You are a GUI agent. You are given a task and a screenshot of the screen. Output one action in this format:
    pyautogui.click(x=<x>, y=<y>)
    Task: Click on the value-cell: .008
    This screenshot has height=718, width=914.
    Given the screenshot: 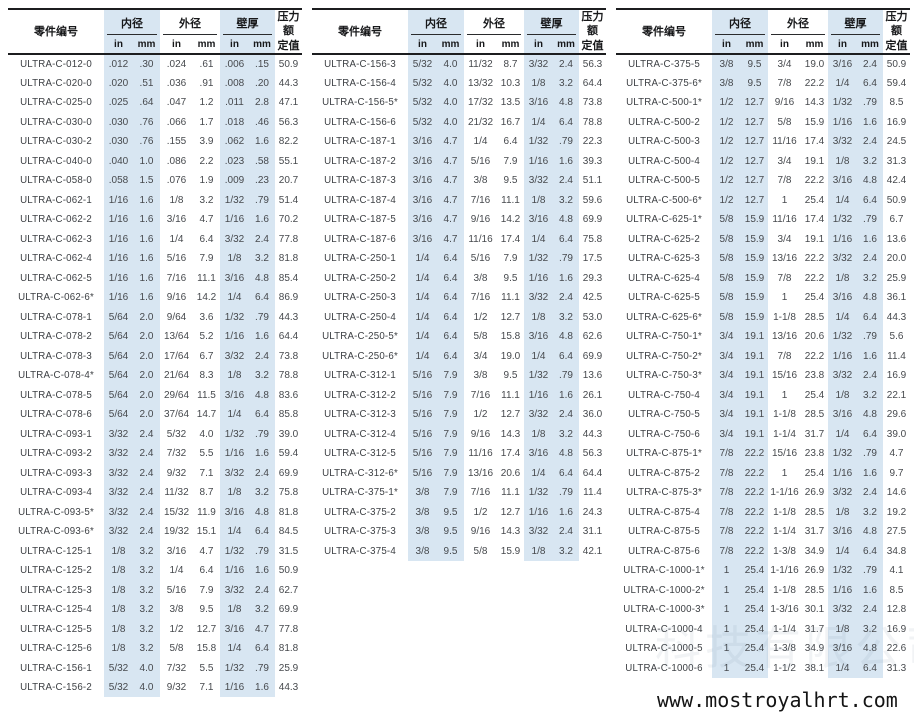 What is the action you would take?
    pyautogui.click(x=234, y=83)
    